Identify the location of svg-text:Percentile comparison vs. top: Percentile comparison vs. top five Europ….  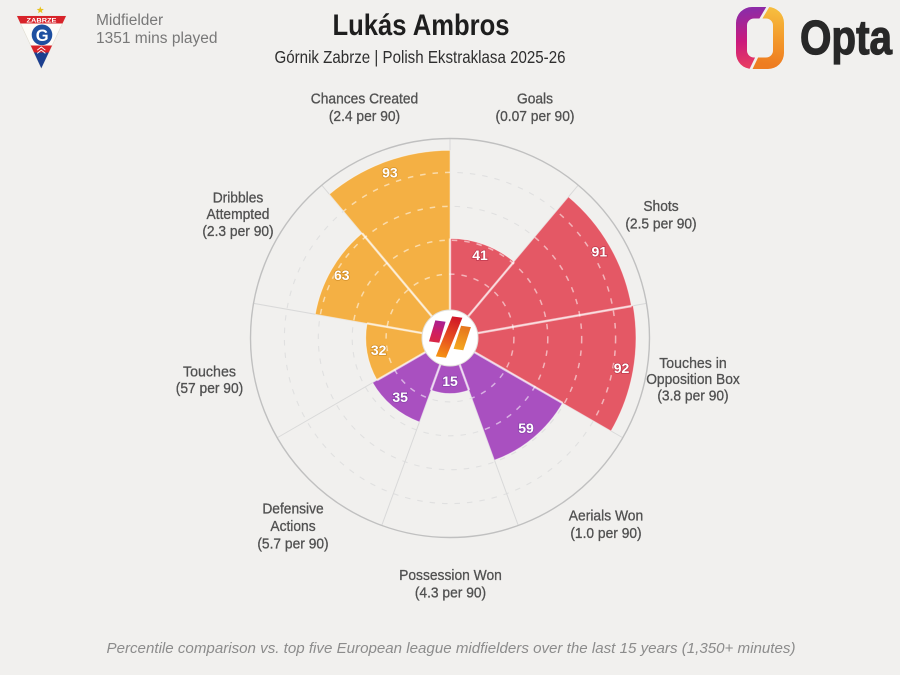
(451, 648).